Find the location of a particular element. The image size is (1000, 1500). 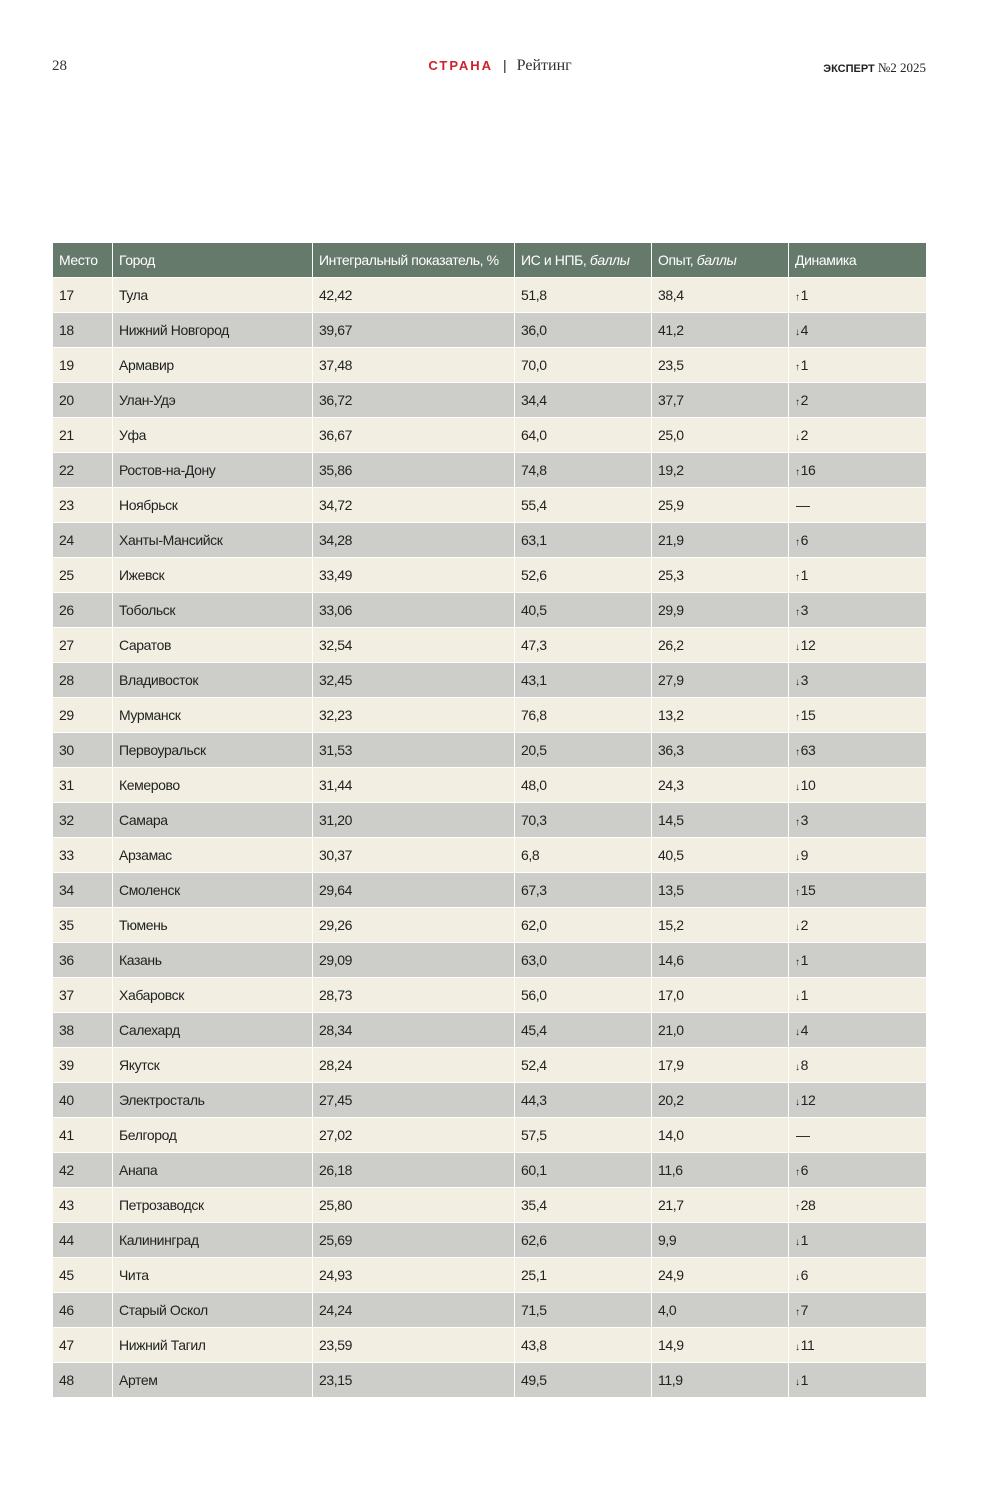

cell-integral: 36,67 is located at coordinates (414, 435).